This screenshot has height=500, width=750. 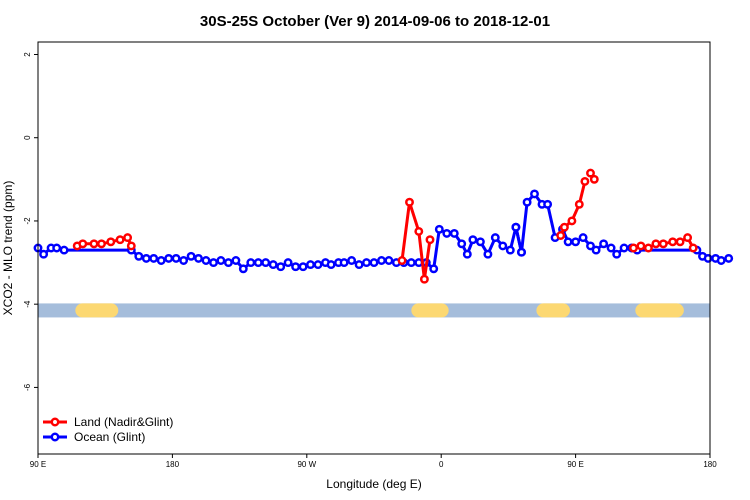 What do you see at coordinates (27, 54) in the screenshot?
I see `y-tick-label: 2` at bounding box center [27, 54].